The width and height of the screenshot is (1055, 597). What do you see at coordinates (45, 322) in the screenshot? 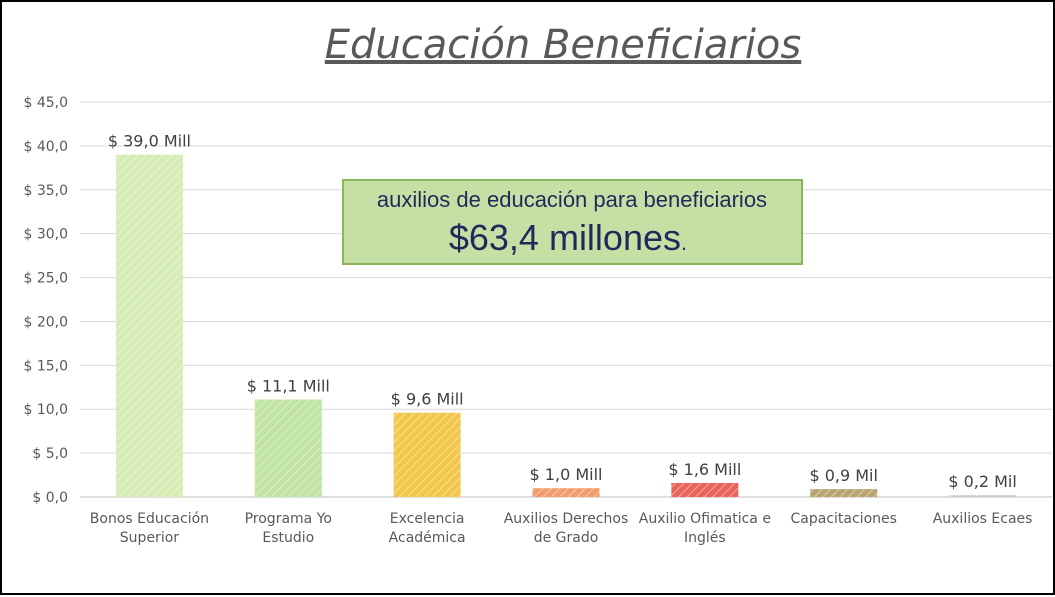
I see `y-tick-label: $ 20,0` at bounding box center [45, 322].